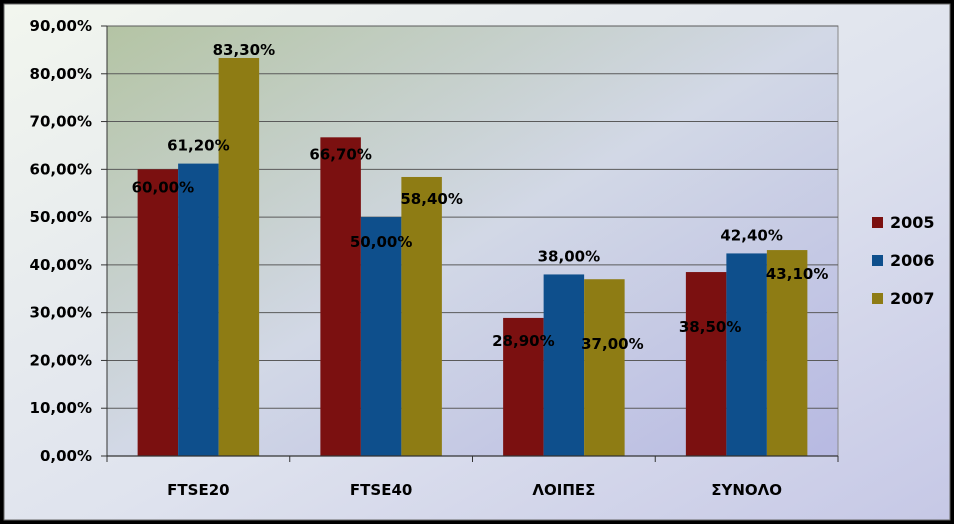 The height and width of the screenshot is (524, 954). I want to click on y-tick-label: 20,00%, so click(61, 360).